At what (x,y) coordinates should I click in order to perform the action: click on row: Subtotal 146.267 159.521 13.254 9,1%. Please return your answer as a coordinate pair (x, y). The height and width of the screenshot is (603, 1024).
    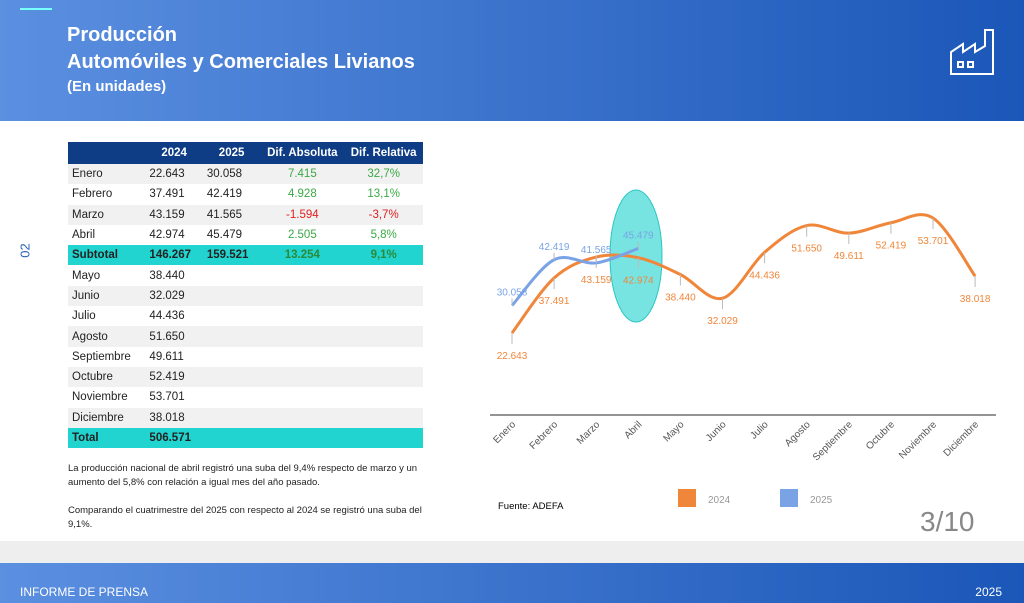
    Looking at the image, I should click on (245, 255).